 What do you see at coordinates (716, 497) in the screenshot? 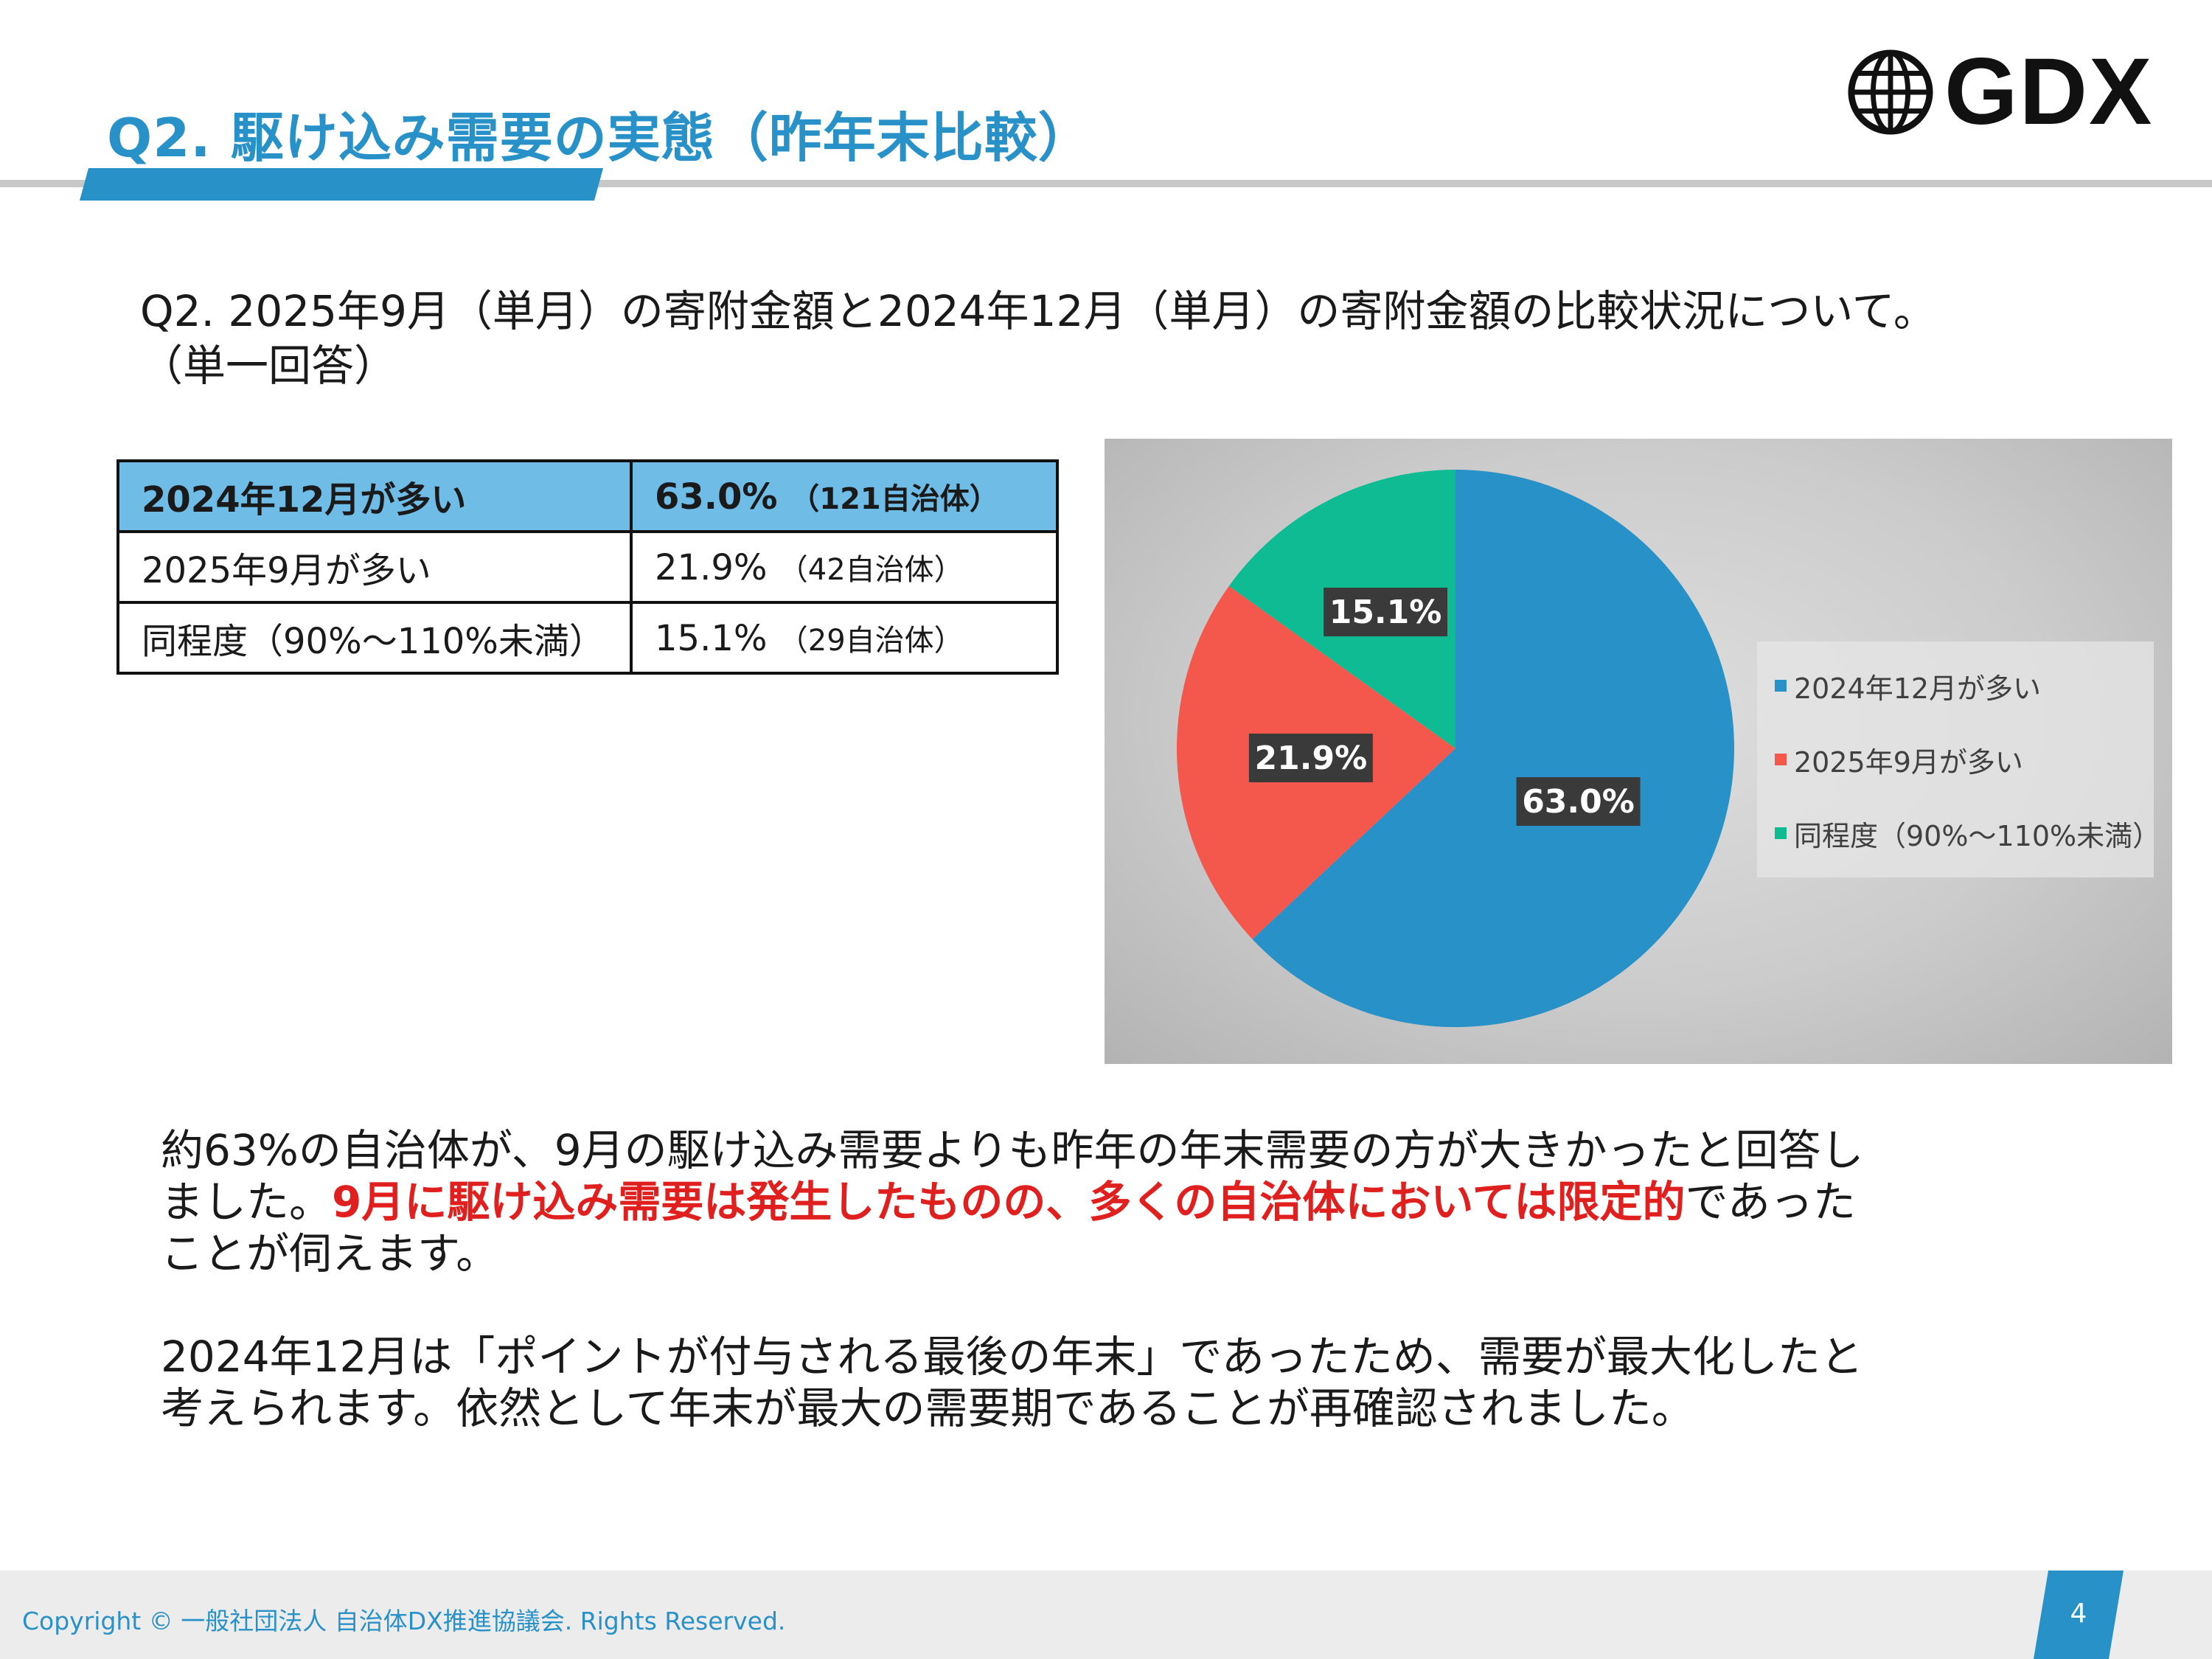
I see `row-value: 63.0%` at bounding box center [716, 497].